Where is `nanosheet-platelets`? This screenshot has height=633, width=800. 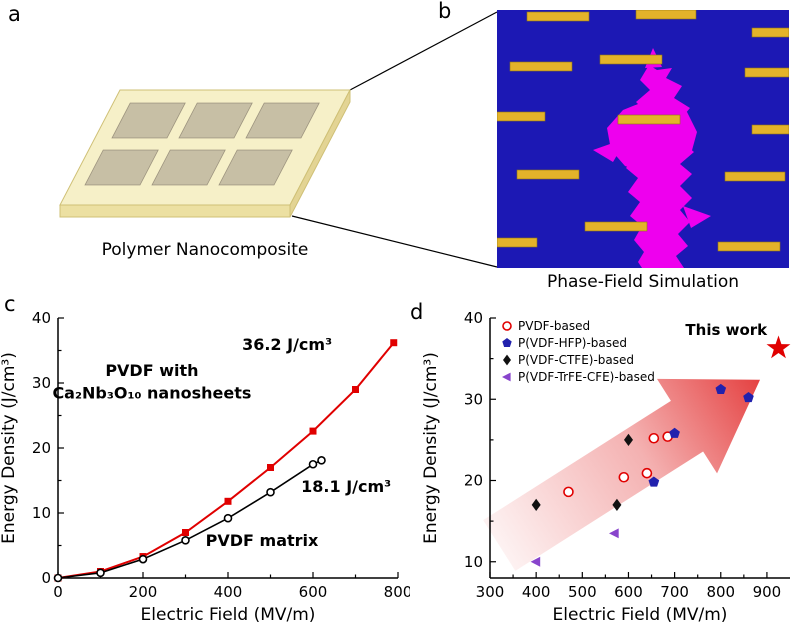
nanosheet-platelets is located at coordinates (202, 144).